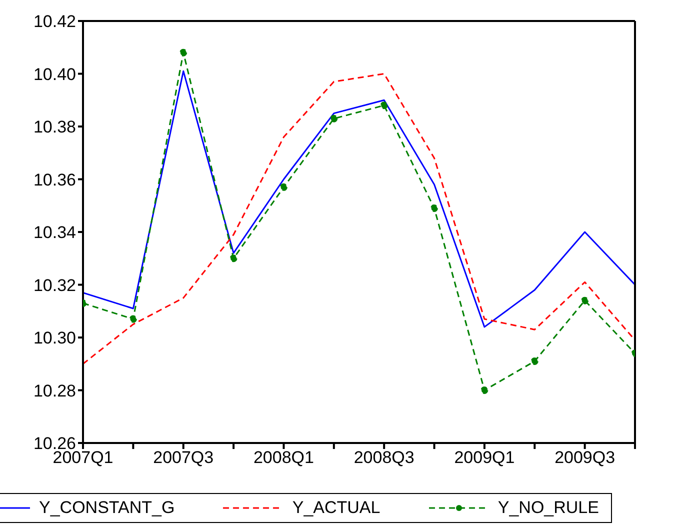 This screenshot has width=693, height=531. I want to click on y-tick-label: 10.36, so click(54, 180).